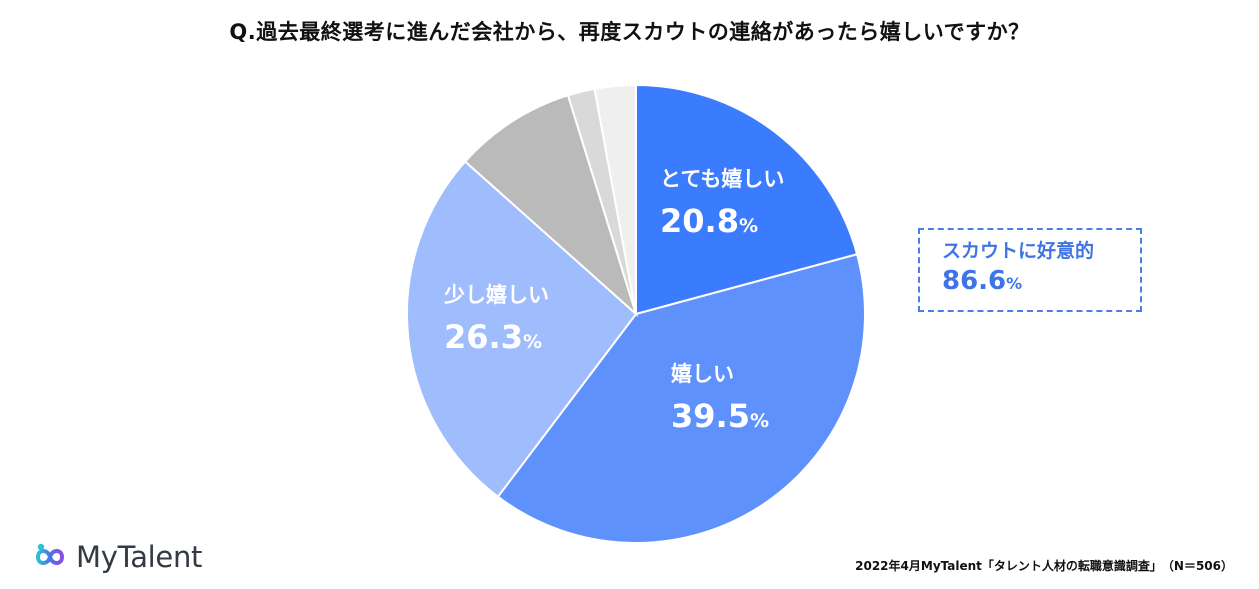  I want to click on slice-category-label: とても嬉しい, so click(722, 179).